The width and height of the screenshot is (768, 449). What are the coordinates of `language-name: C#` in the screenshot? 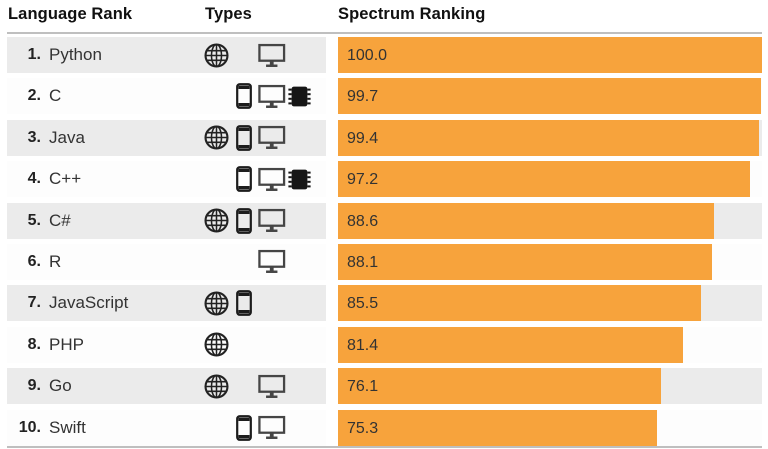 It's located at (60, 220).